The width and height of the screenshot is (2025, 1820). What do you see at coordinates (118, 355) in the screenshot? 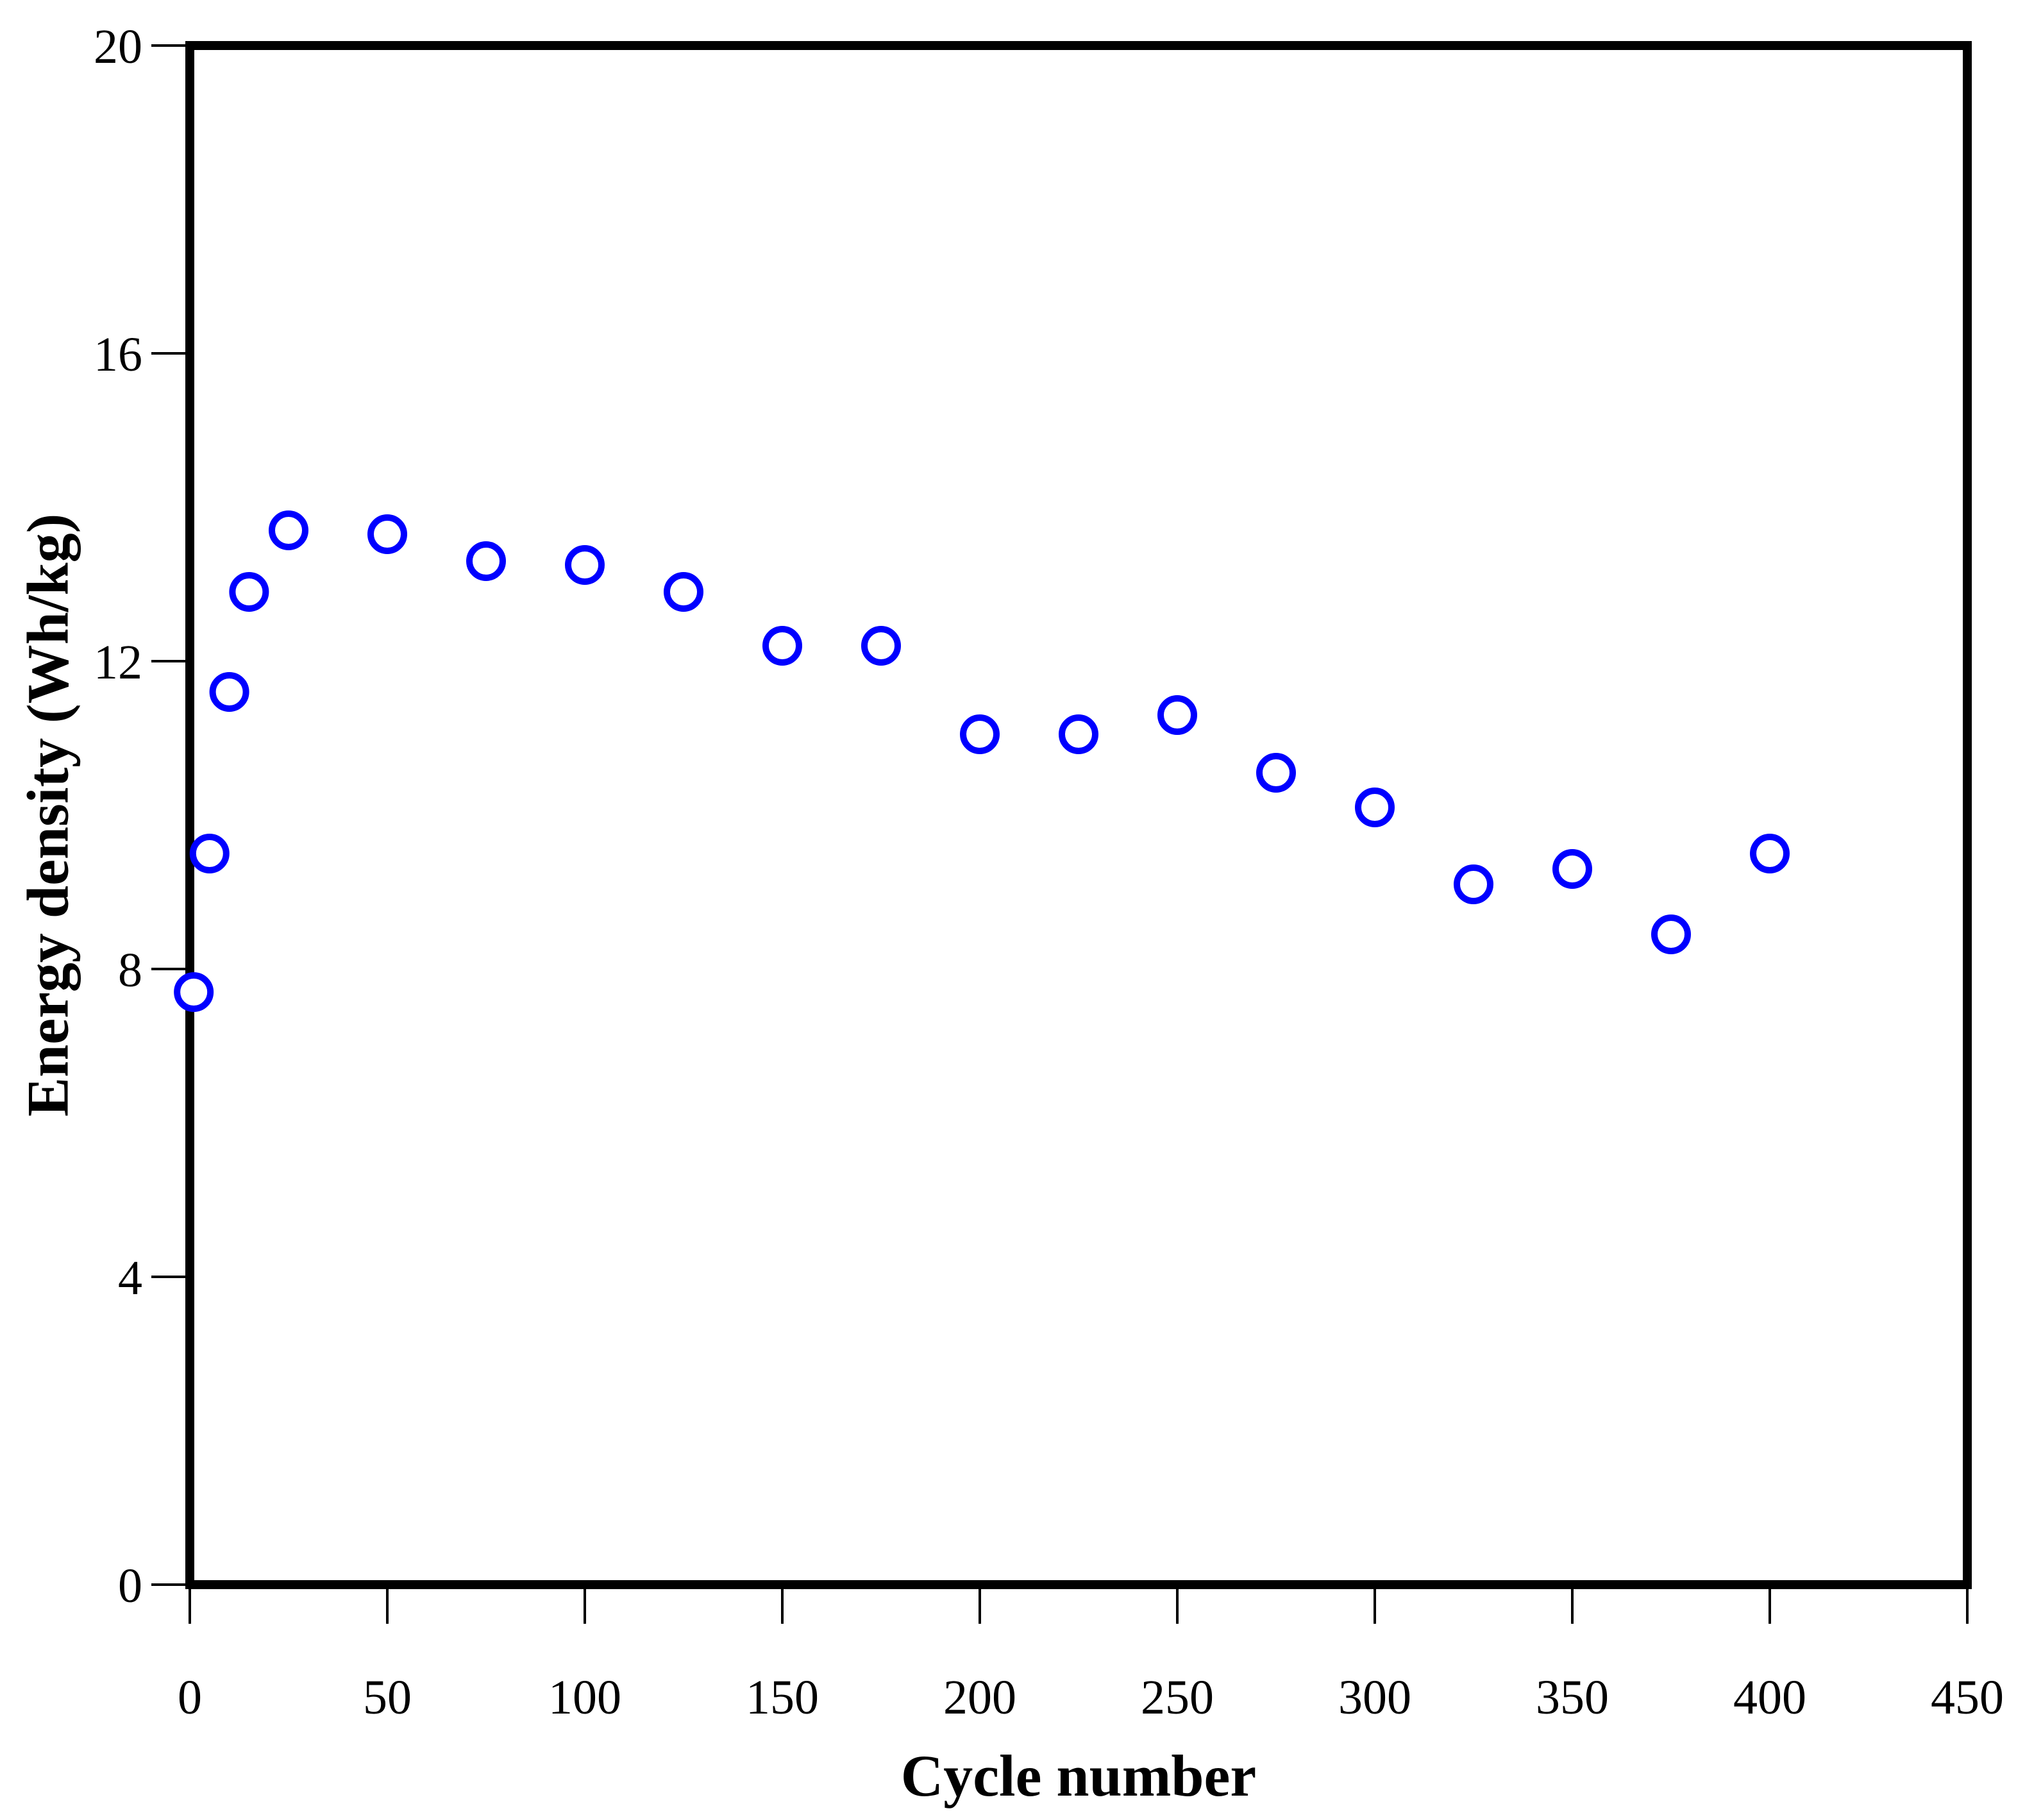
I see `y-axis-tick-label: 16` at bounding box center [118, 355].